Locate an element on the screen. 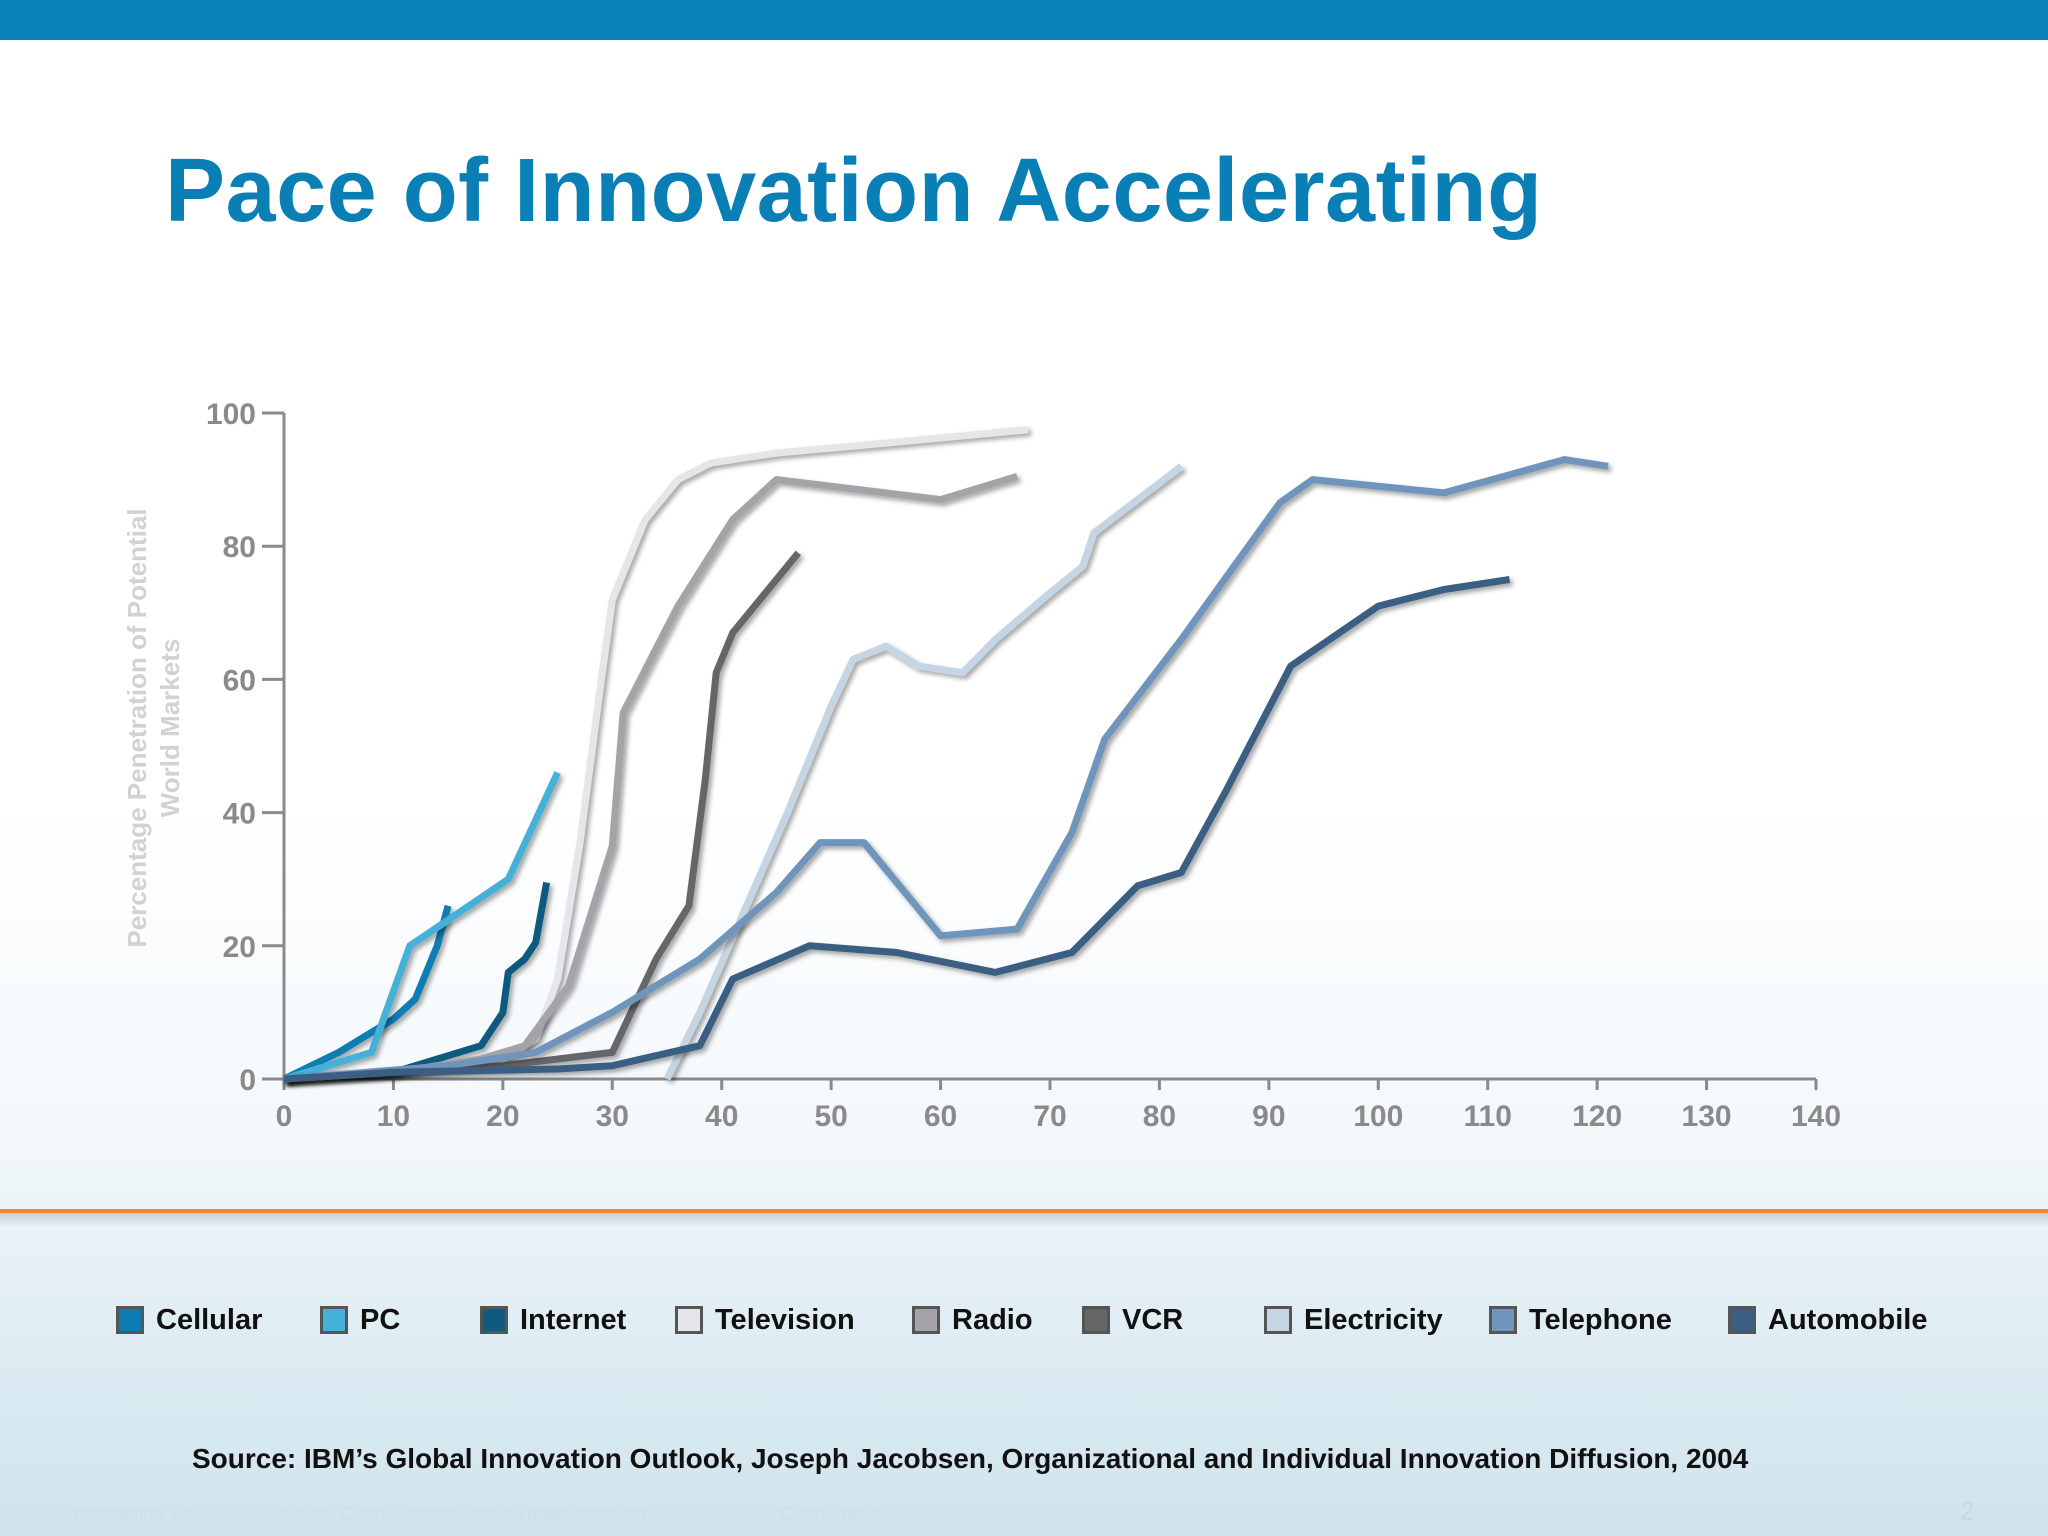  legend-item-radio: Radio is located at coordinates (972, 1320).